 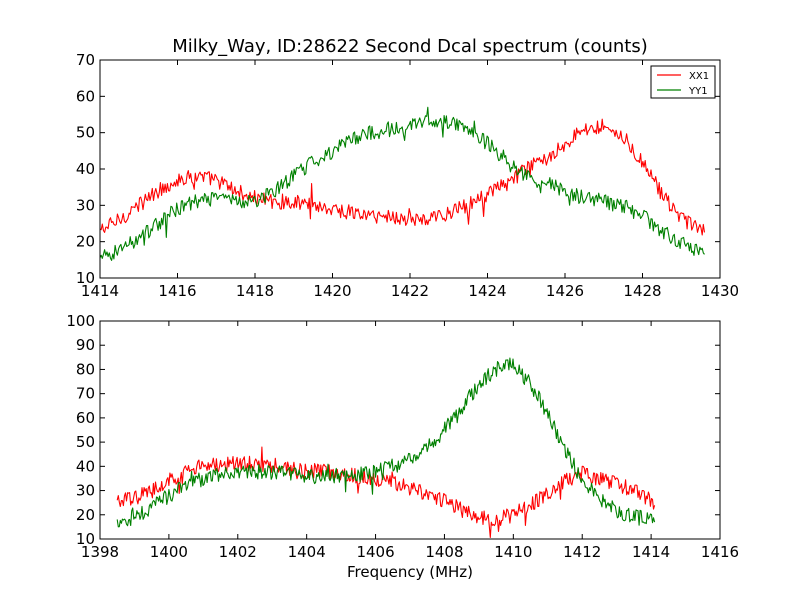 I want to click on top-y-tick-label: 50, so click(x=85, y=133).